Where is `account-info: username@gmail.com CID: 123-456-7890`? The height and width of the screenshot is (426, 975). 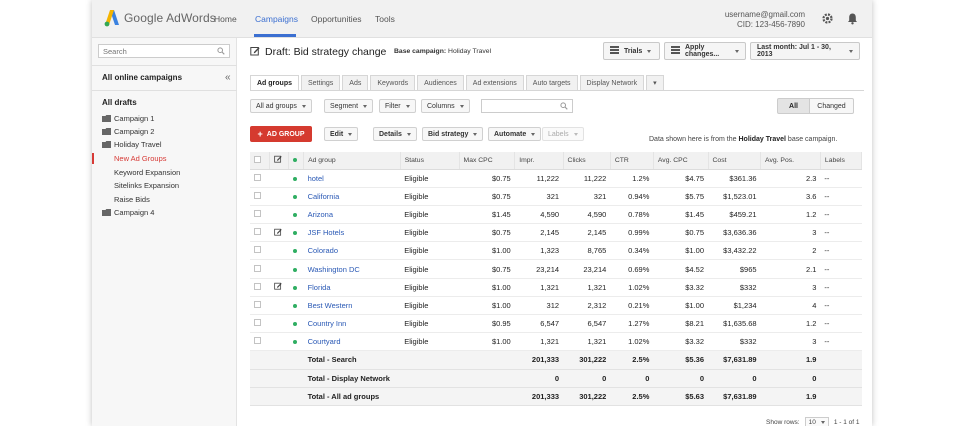
account-info: username@gmail.com CID: 123-456-7890 is located at coordinates (765, 20).